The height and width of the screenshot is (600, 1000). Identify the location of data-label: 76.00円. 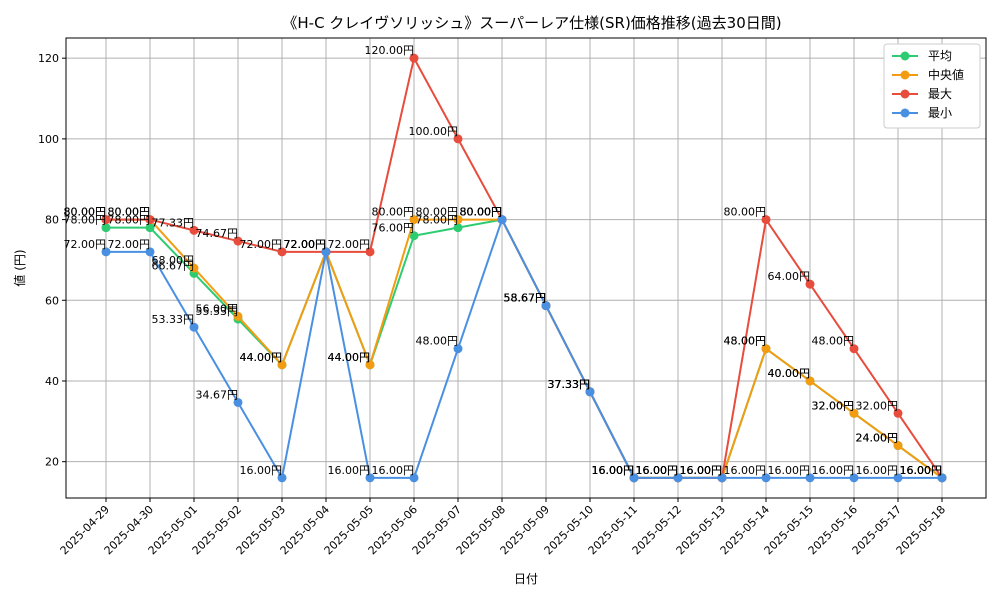
(393, 228).